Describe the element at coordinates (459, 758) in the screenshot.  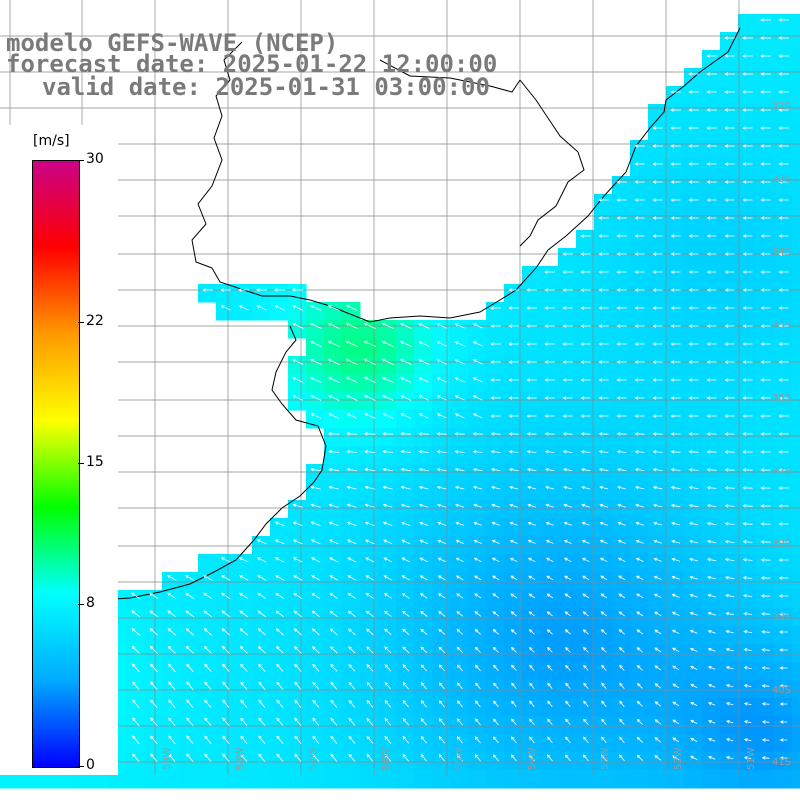
I see `longitude-label: 55W` at that location.